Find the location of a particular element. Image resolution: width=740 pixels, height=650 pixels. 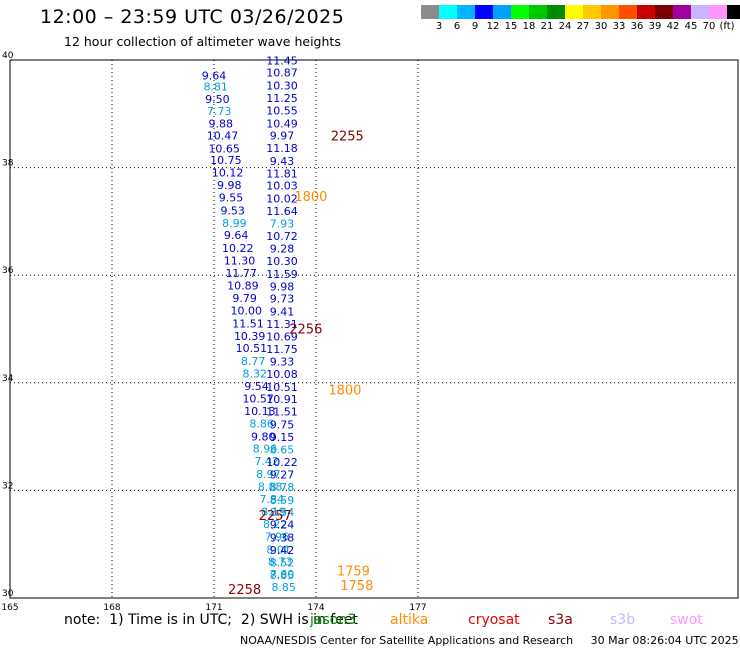

legend-label: 33 is located at coordinates (619, 26).